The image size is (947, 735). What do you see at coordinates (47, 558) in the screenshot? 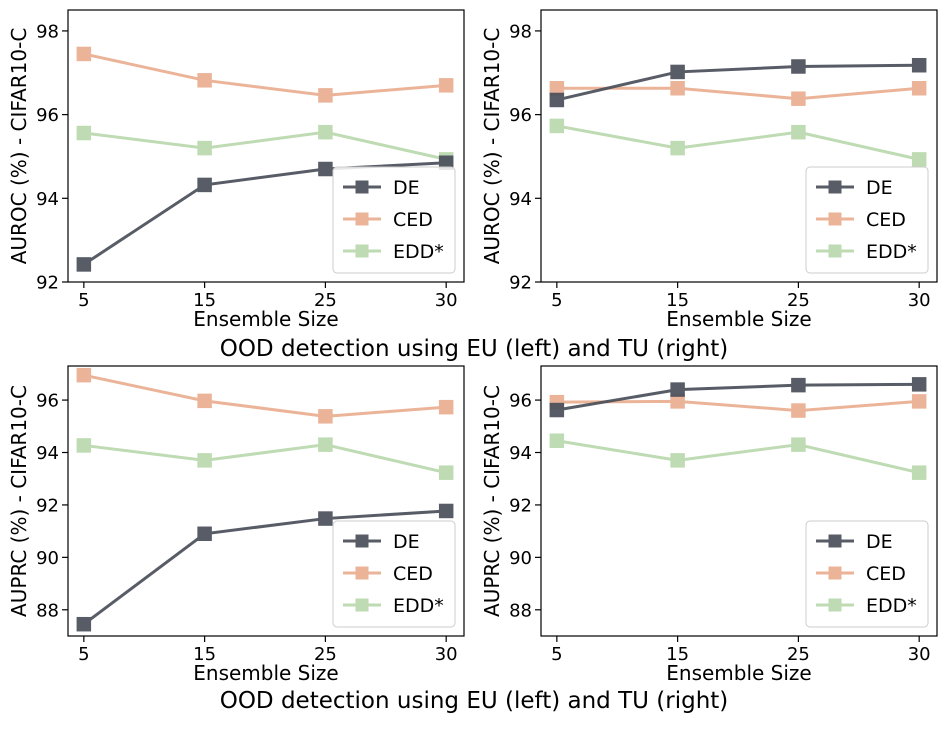
I see `y-tick-label: 90` at bounding box center [47, 558].